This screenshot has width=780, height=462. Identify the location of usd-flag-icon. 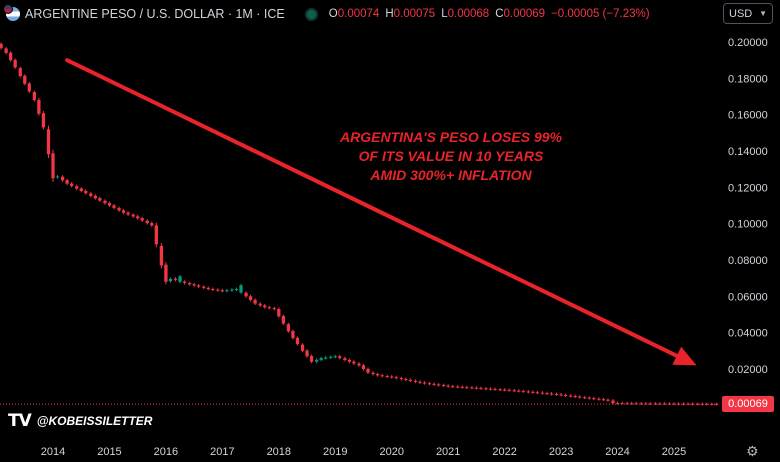
(8, 9).